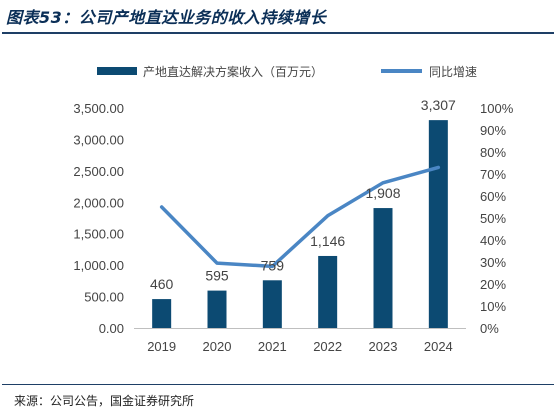 The height and width of the screenshot is (414, 560). Describe the element at coordinates (438, 346) in the screenshot. I see `x-tick-label: 2024` at that location.